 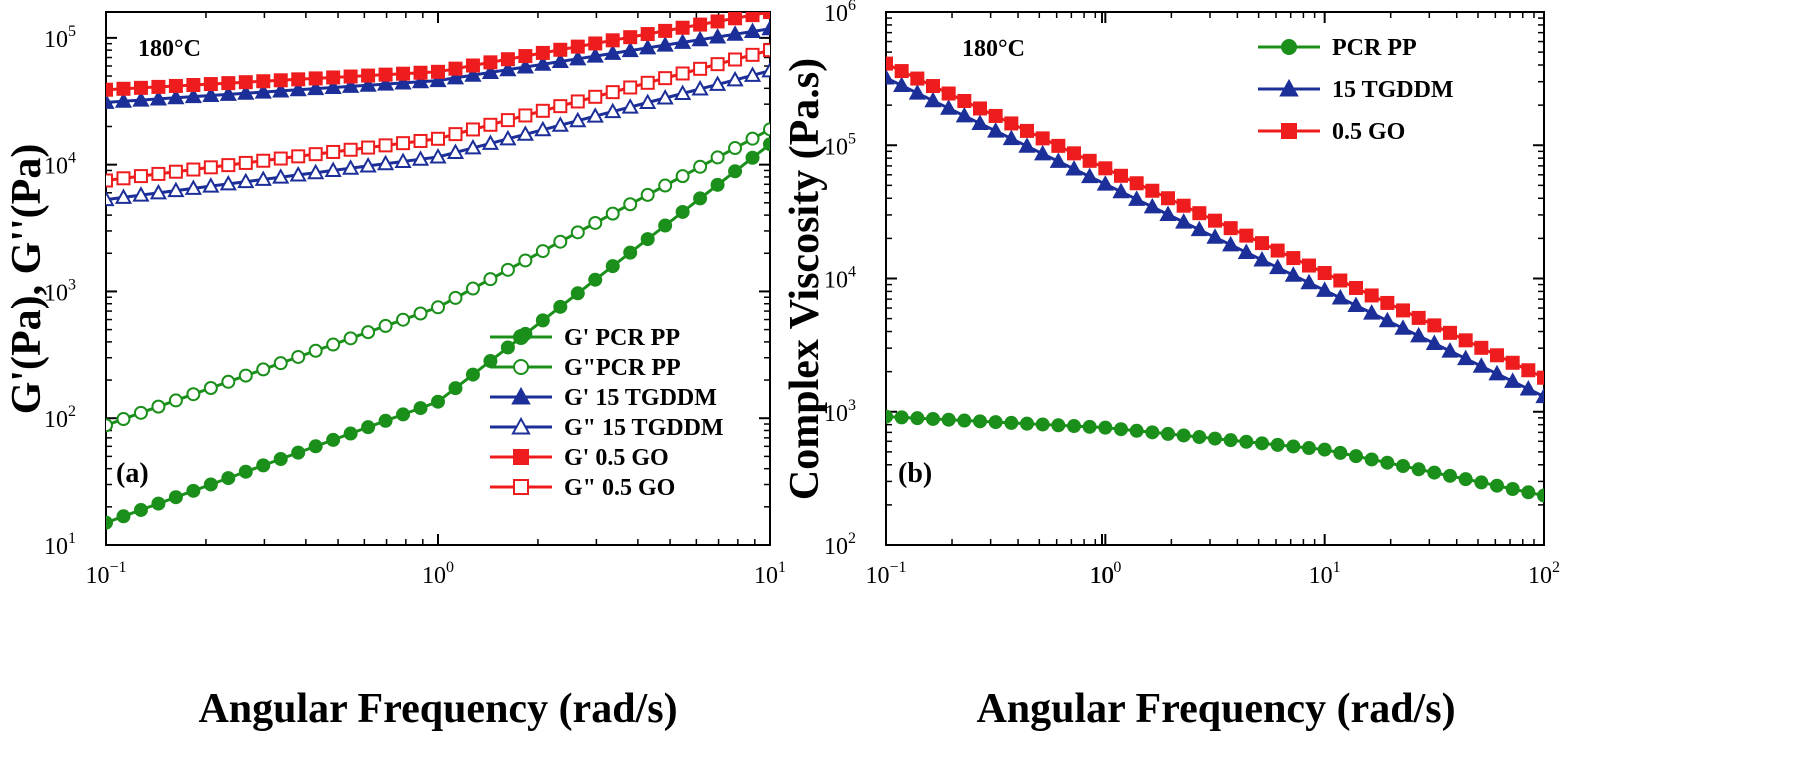 I want to click on series-g-15-tgddm, so click(x=438, y=64).